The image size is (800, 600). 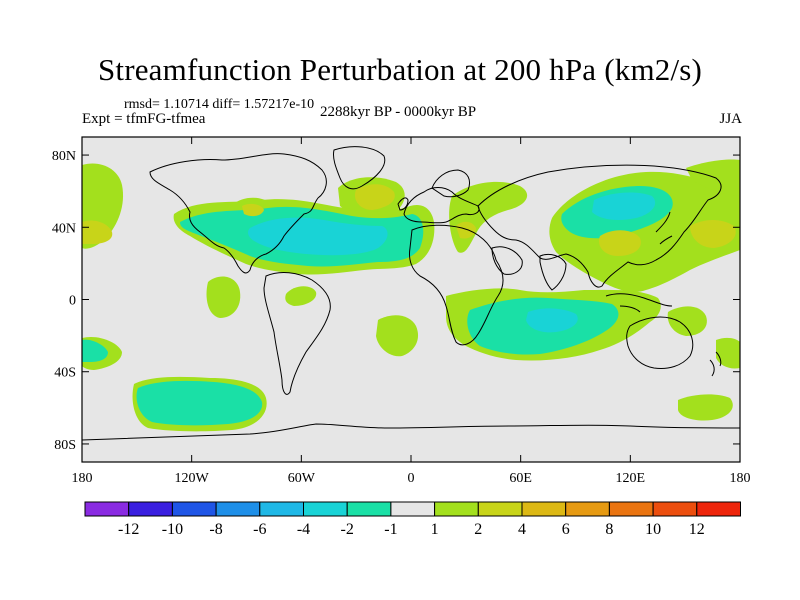 I want to click on colorbar-label: -2, so click(x=347, y=529).